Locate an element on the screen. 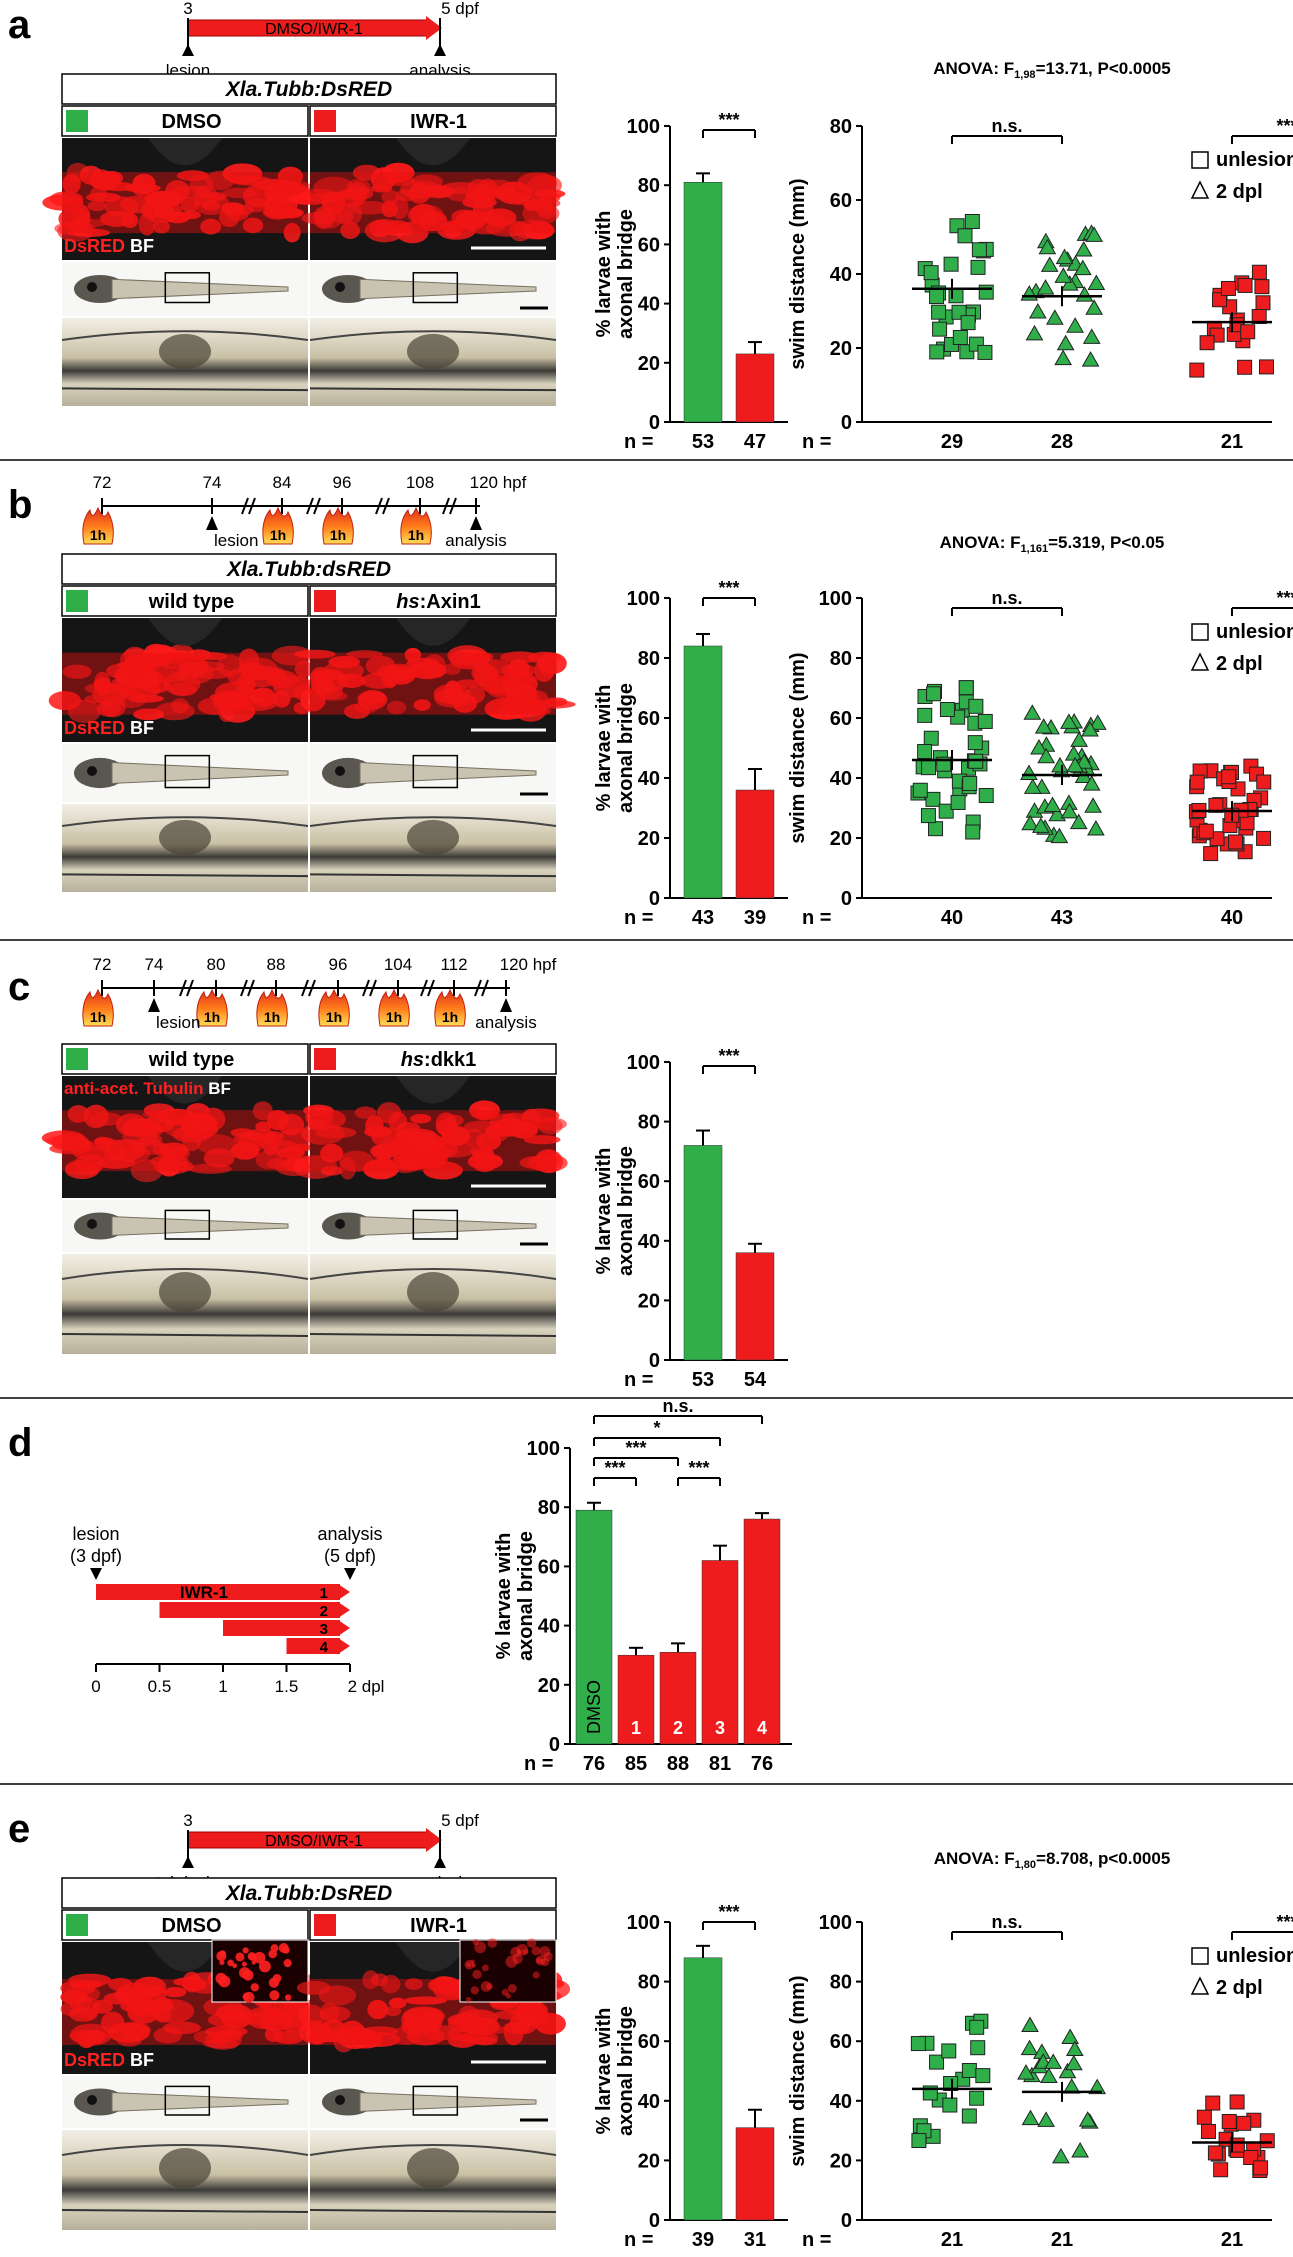 The height and width of the screenshot is (2257, 1293). n-value: 53 is located at coordinates (703, 442).